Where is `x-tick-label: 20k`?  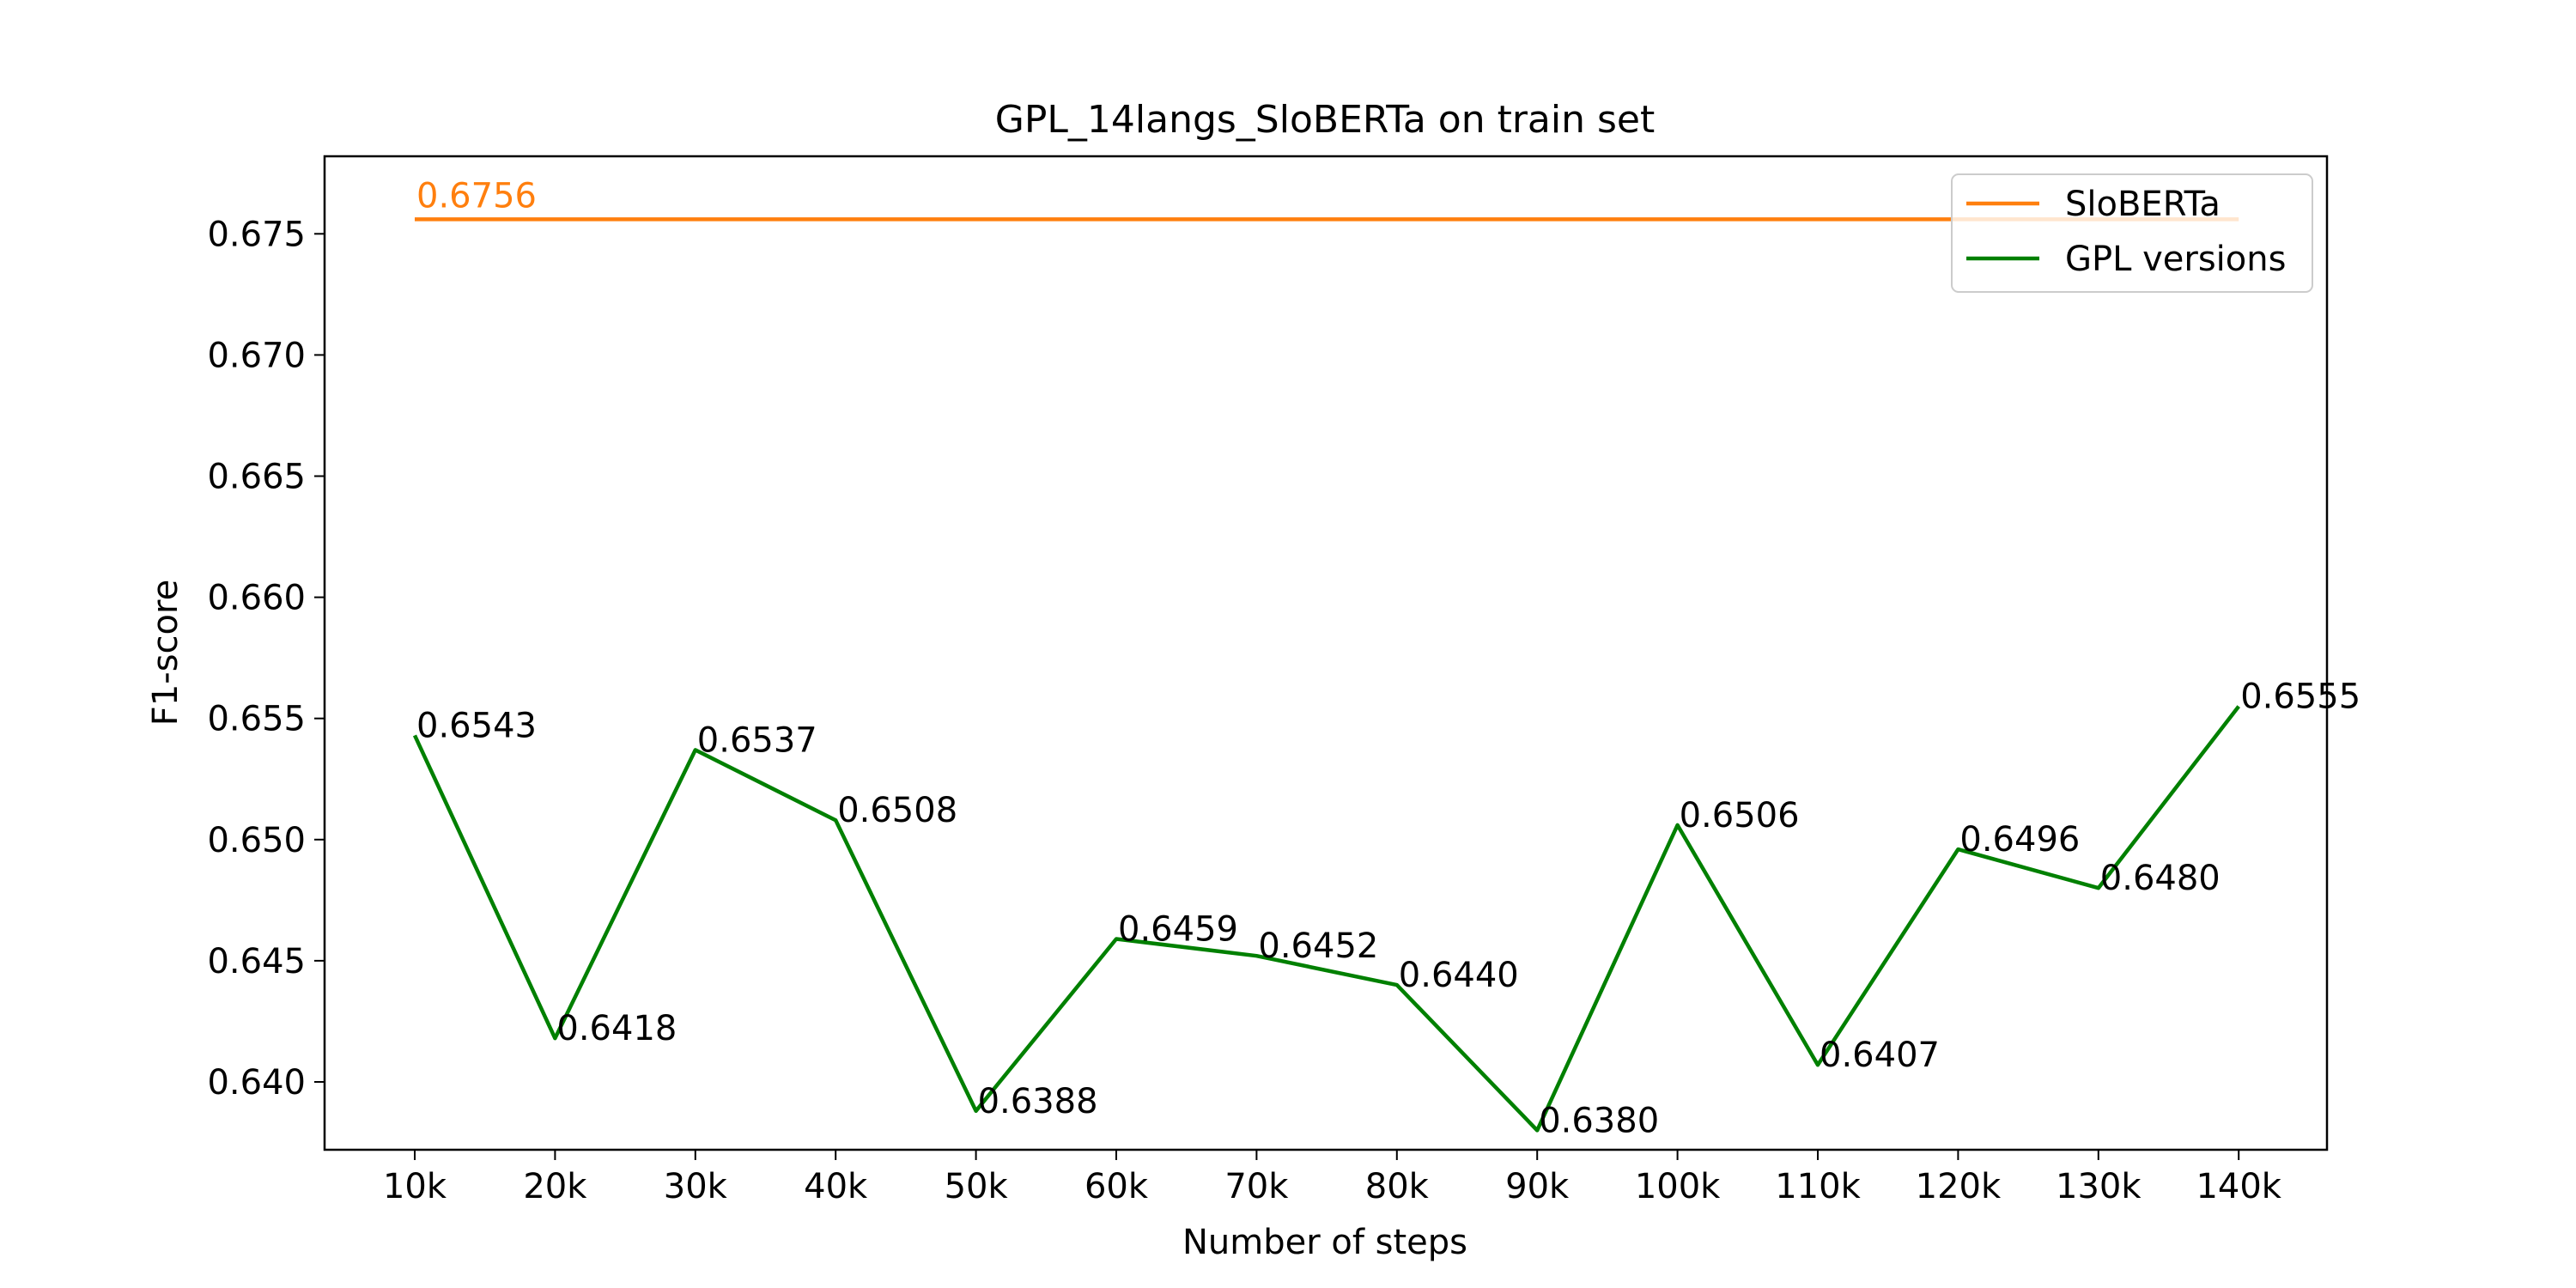 x-tick-label: 20k is located at coordinates (555, 1186).